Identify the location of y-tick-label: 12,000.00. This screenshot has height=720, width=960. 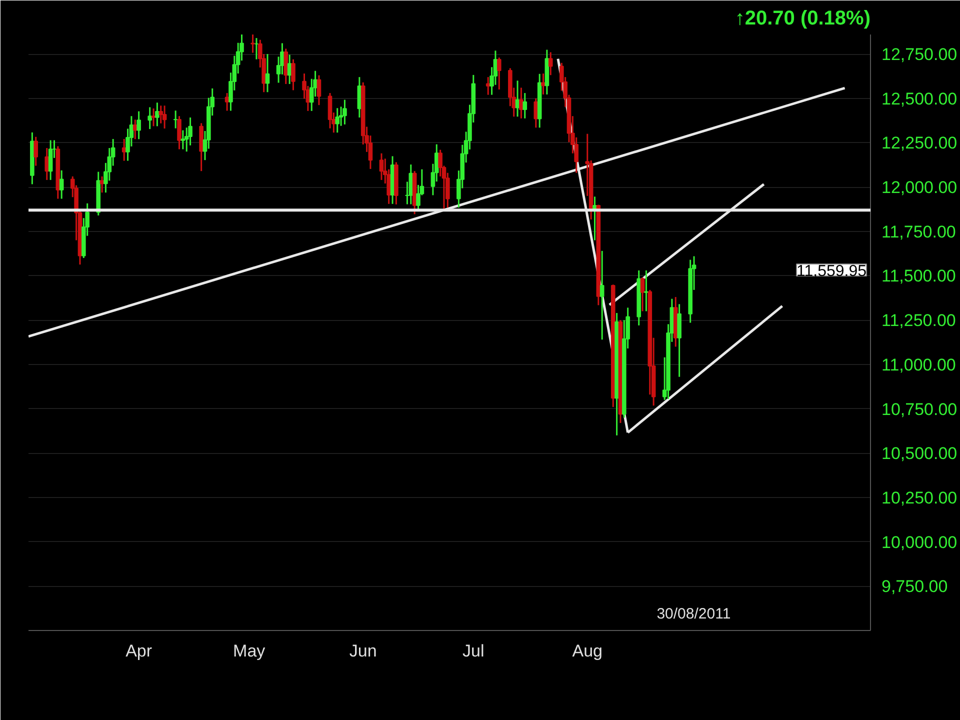
(920, 188).